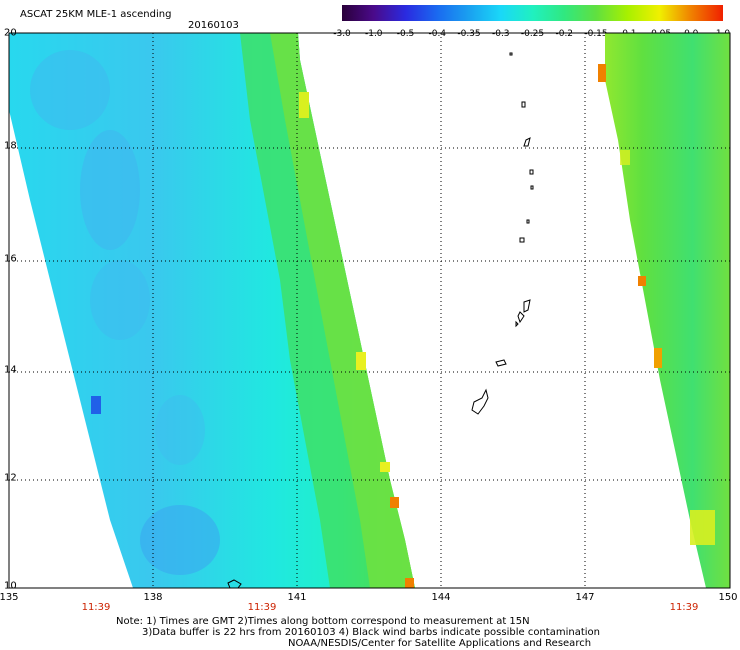 The width and height of the screenshot is (740, 650). I want to click on lon-label-147: 147, so click(585, 597).